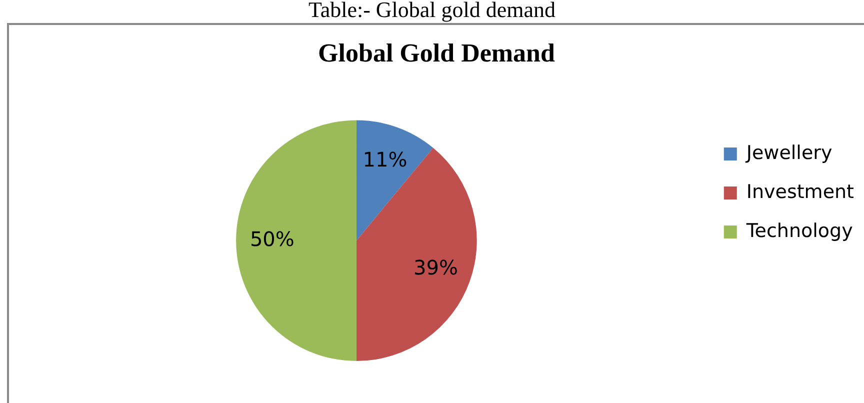 The height and width of the screenshot is (403, 864). What do you see at coordinates (800, 191) in the screenshot?
I see `legend-label: Investment` at bounding box center [800, 191].